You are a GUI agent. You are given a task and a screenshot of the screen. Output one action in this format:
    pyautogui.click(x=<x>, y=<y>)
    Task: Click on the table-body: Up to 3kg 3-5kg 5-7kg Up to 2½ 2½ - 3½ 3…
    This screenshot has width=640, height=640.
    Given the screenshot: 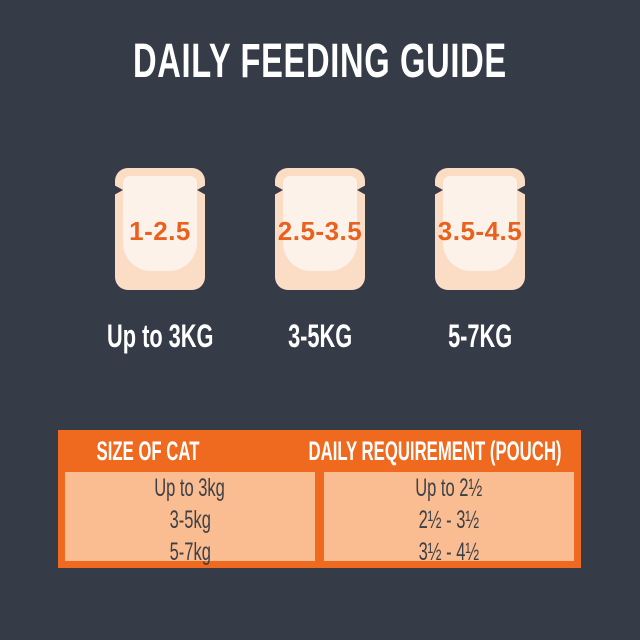 What is the action you would take?
    pyautogui.click(x=319, y=519)
    